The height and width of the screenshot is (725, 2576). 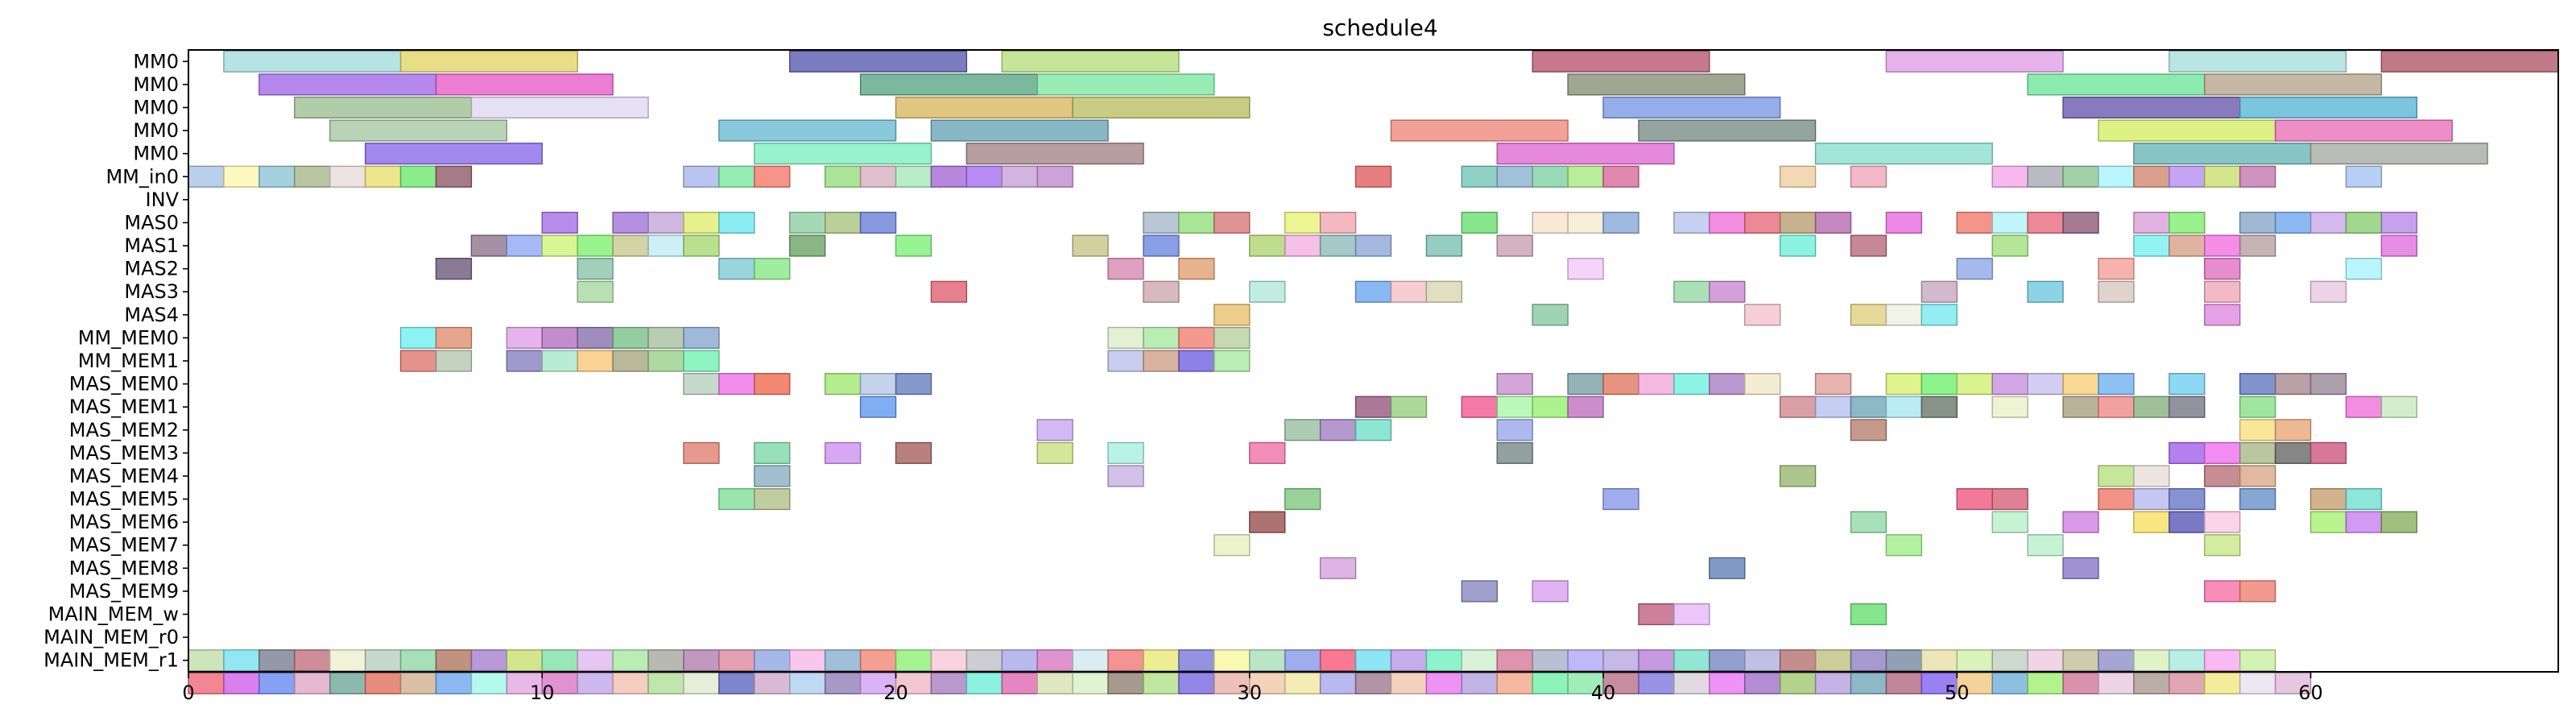 I want to click on row-label: MAS1, so click(x=151, y=245).